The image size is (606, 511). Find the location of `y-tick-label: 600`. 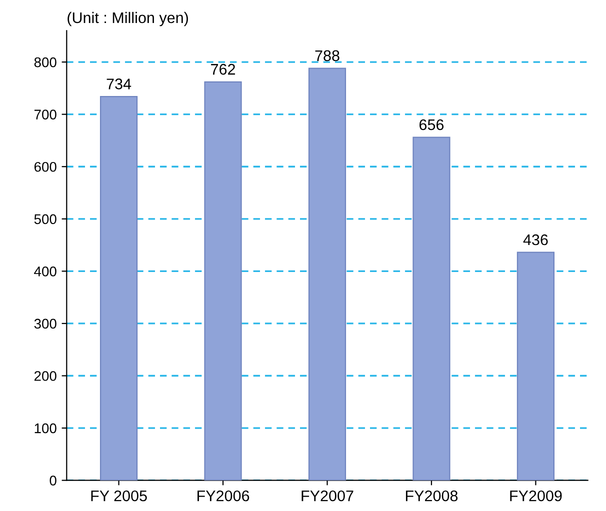

y-tick-label: 600 is located at coordinates (45, 167).